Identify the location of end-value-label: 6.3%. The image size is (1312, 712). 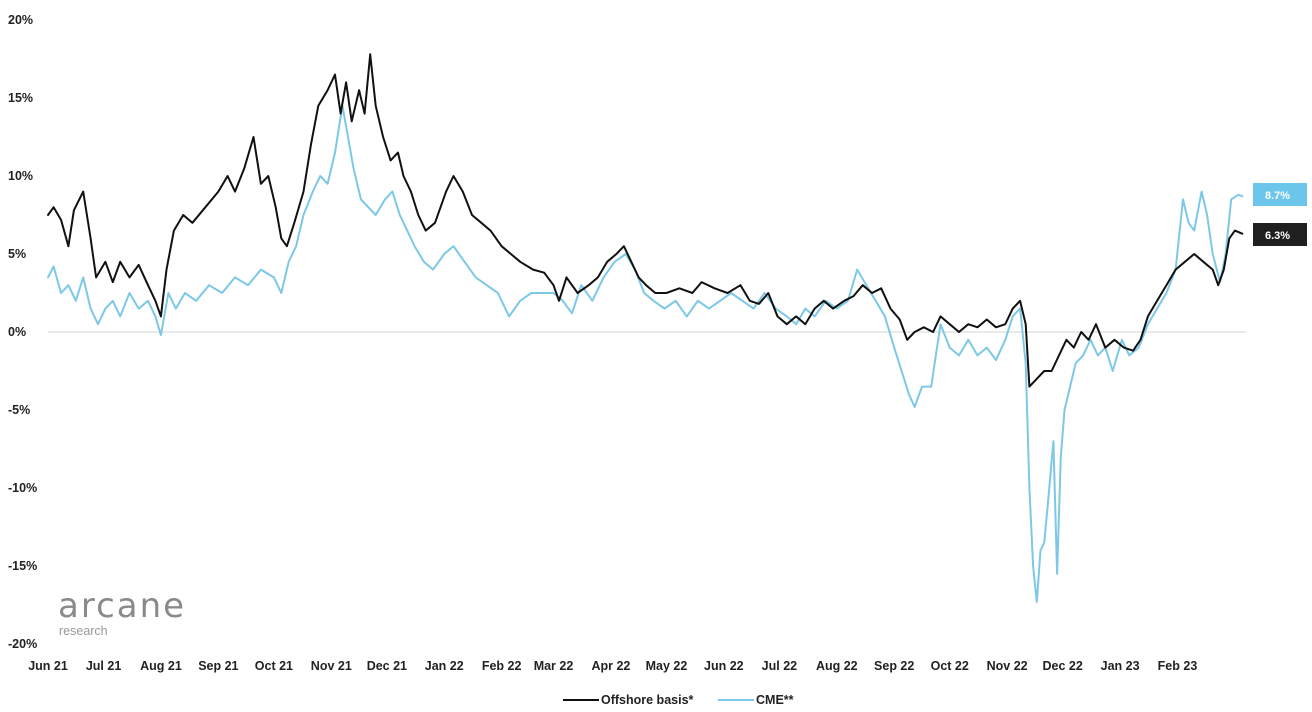
(1277, 236).